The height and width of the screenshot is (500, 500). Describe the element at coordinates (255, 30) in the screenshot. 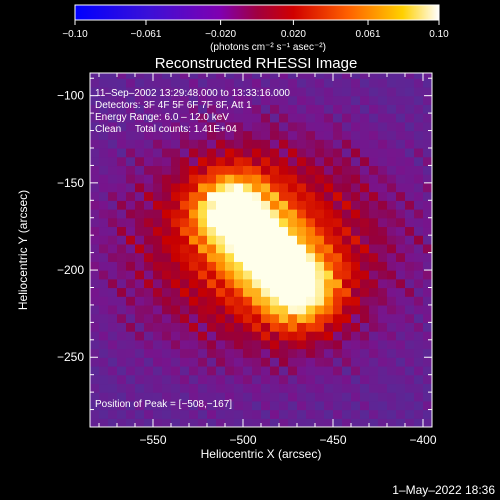

I see `colorbar-ticks: −0.10 −0.061 −0.020 0.020 0.061 0.10` at that location.